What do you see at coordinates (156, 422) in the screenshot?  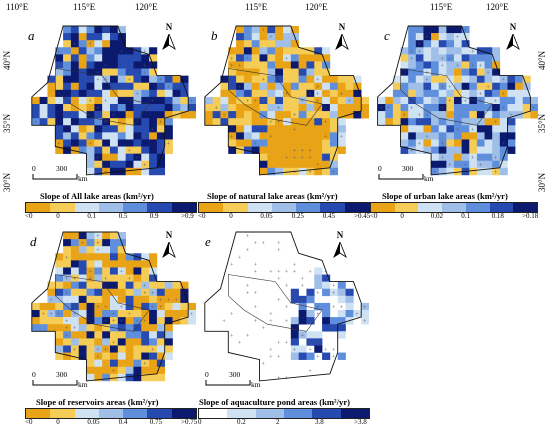 I see `legend-tick-label: 0.75` at bounding box center [156, 422].